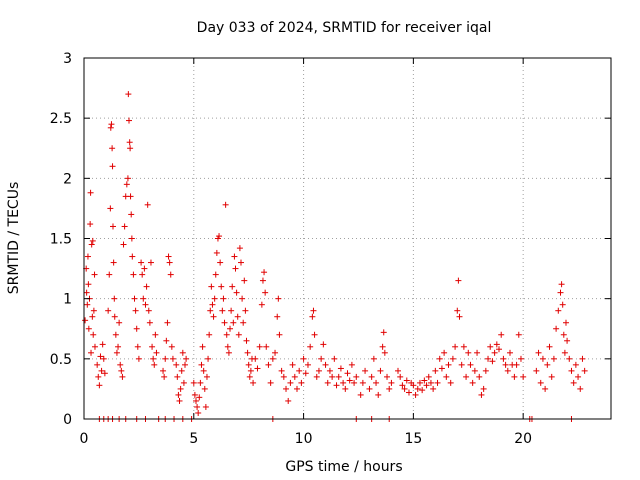 The image size is (640, 480). I want to click on x-tick-label: 0, so click(84, 439).